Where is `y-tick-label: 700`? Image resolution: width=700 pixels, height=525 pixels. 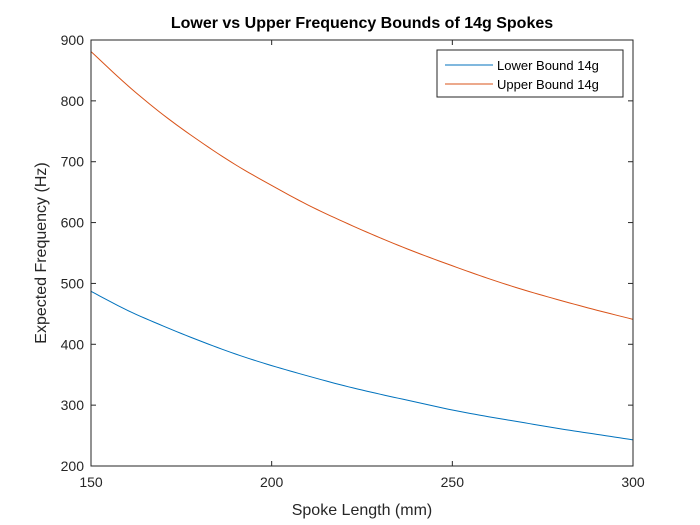
y-tick-label: 700 is located at coordinates (73, 162).